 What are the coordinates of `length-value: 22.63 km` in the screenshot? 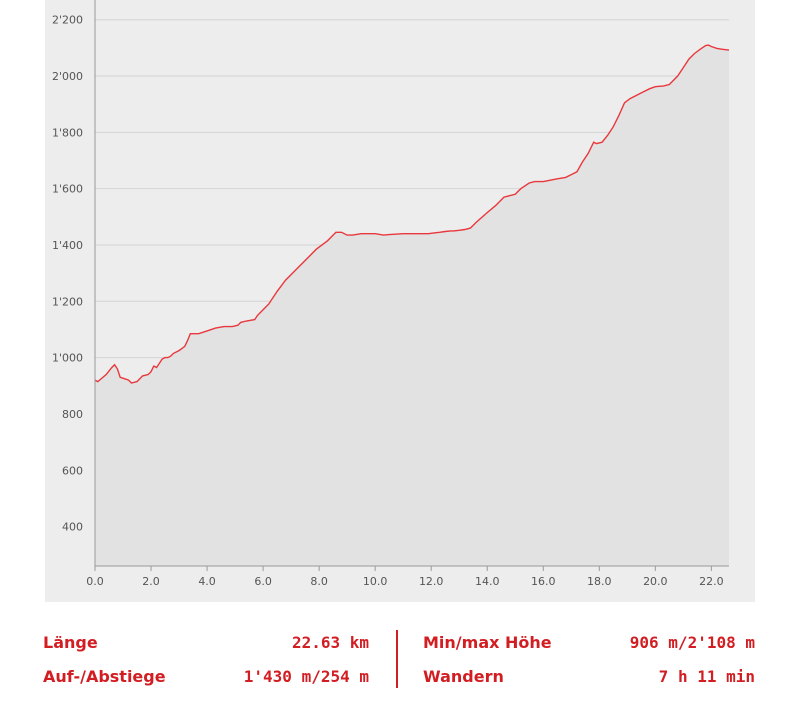 It's located at (330, 642).